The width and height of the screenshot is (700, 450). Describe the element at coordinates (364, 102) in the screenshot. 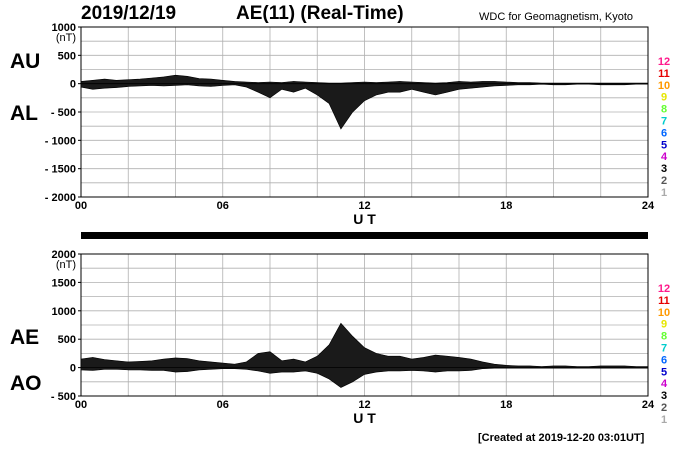

I see `series-envelope-au-al` at that location.